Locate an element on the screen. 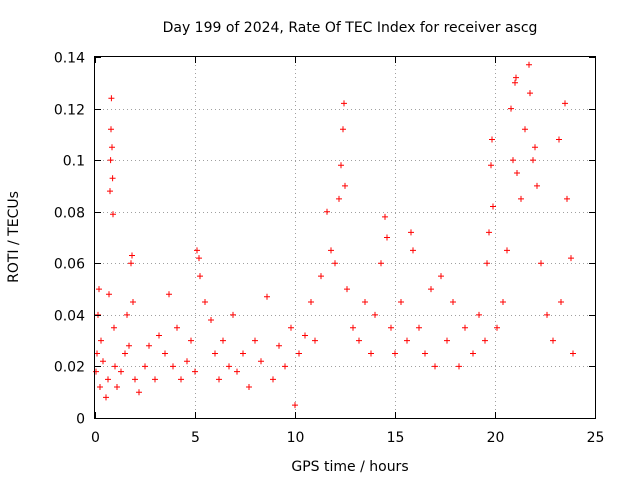  y-tick-label: 0.14 is located at coordinates (69, 59).